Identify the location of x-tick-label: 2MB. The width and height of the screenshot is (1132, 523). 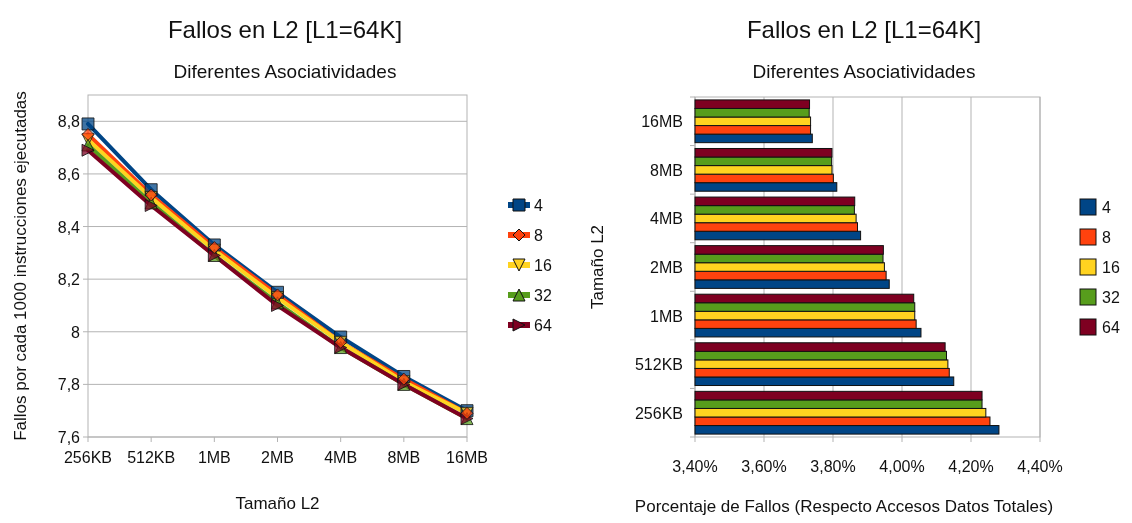
(277, 457).